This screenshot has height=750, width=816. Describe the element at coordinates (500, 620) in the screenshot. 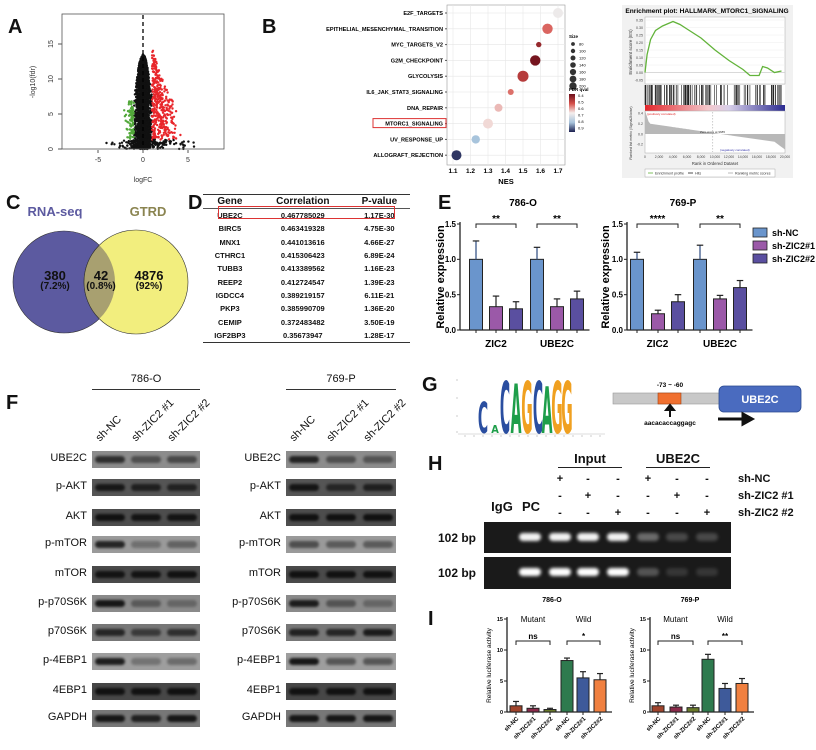

I see `y-tick-label: 15` at that location.